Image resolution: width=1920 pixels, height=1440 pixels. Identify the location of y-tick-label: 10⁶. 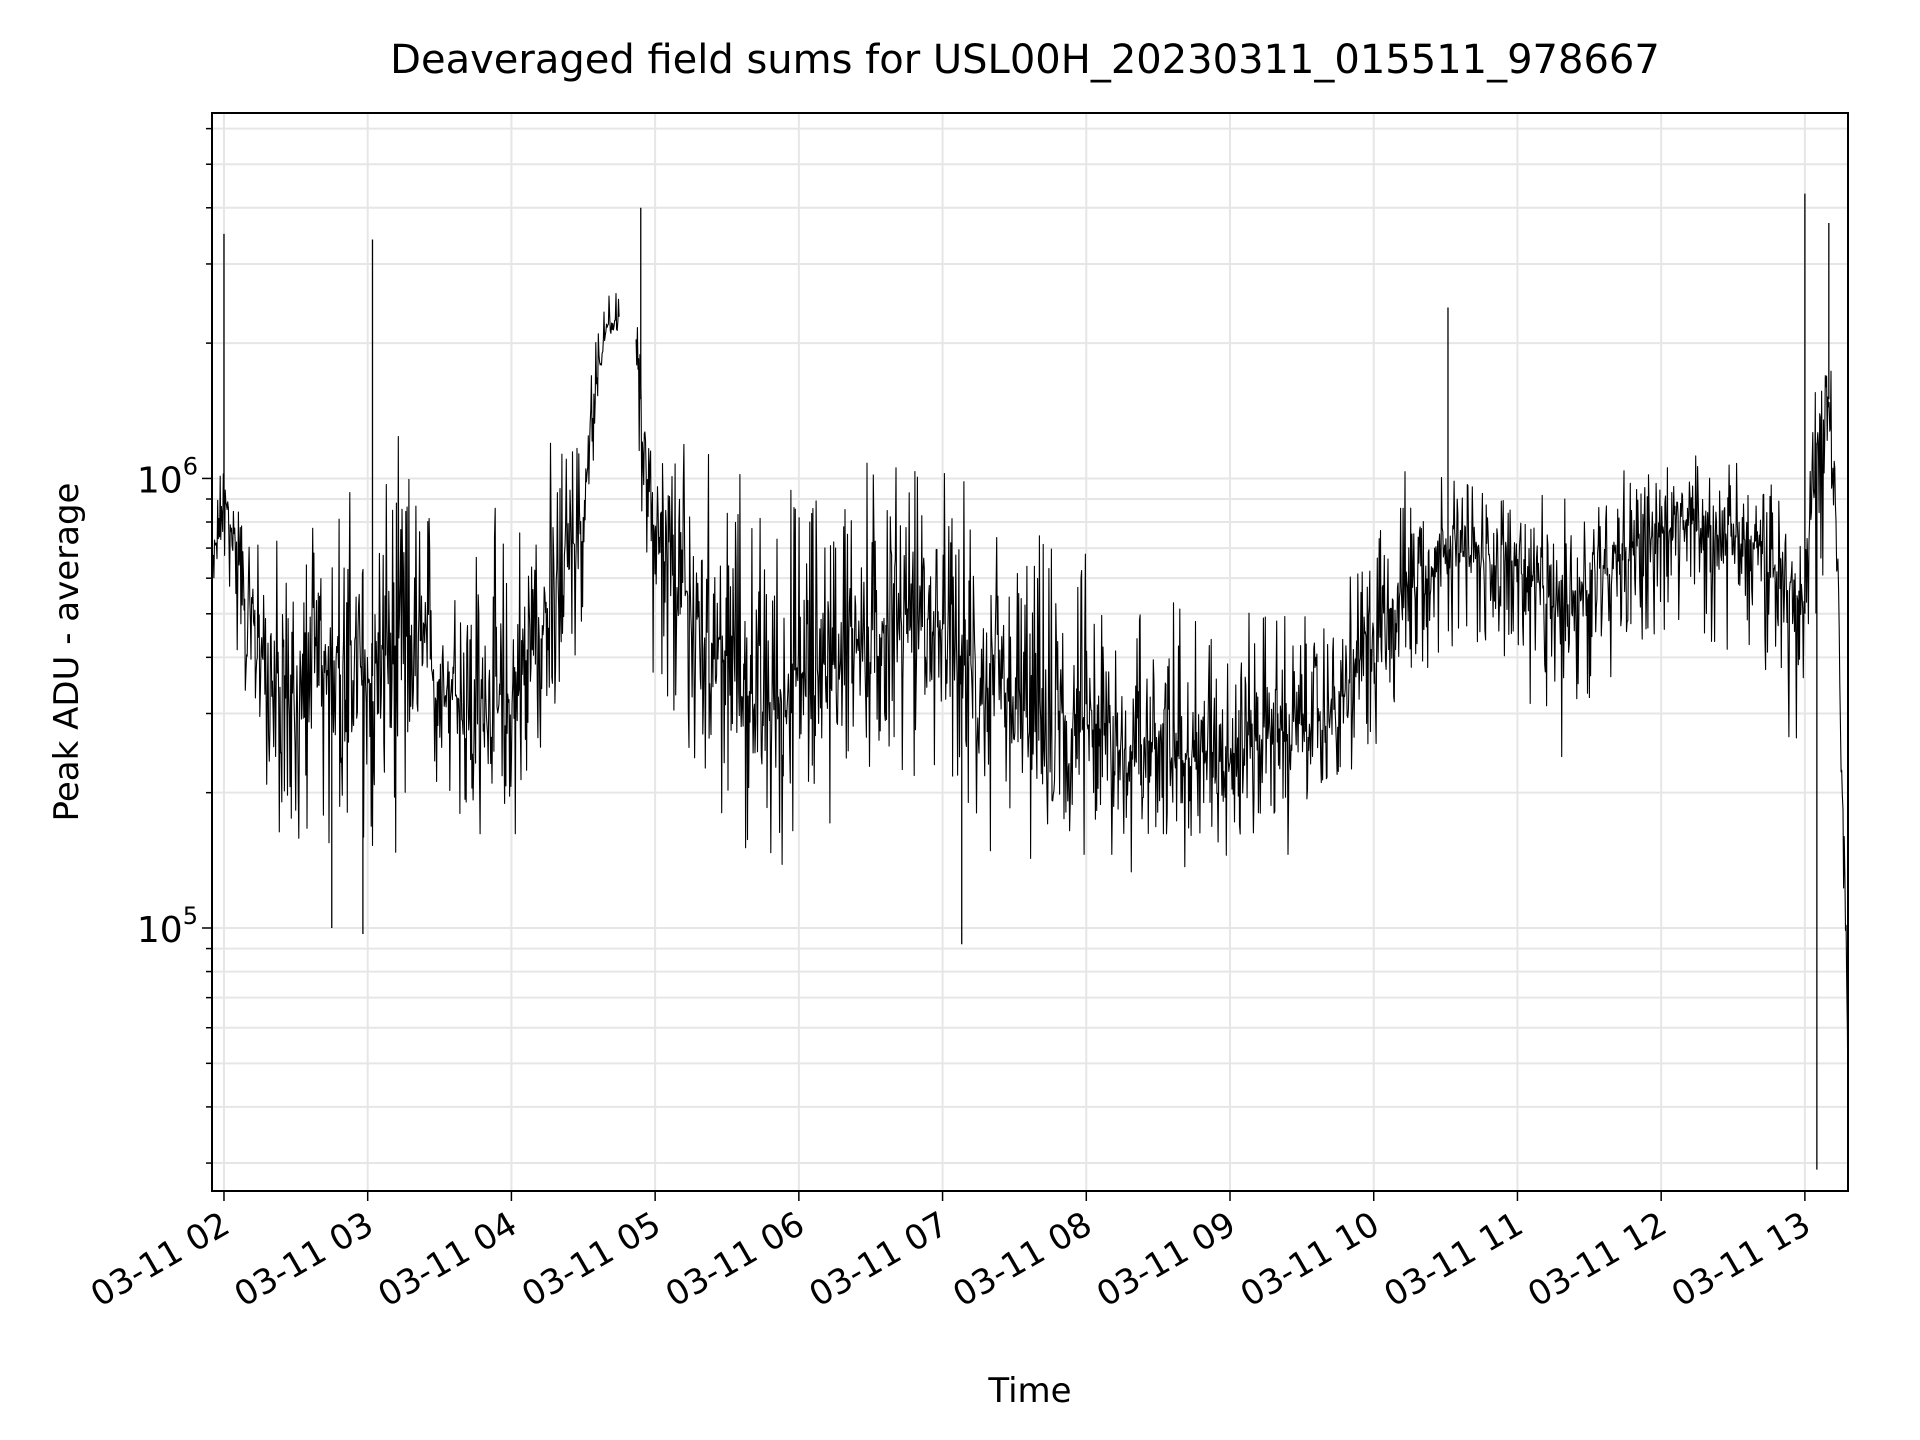
(167, 476).